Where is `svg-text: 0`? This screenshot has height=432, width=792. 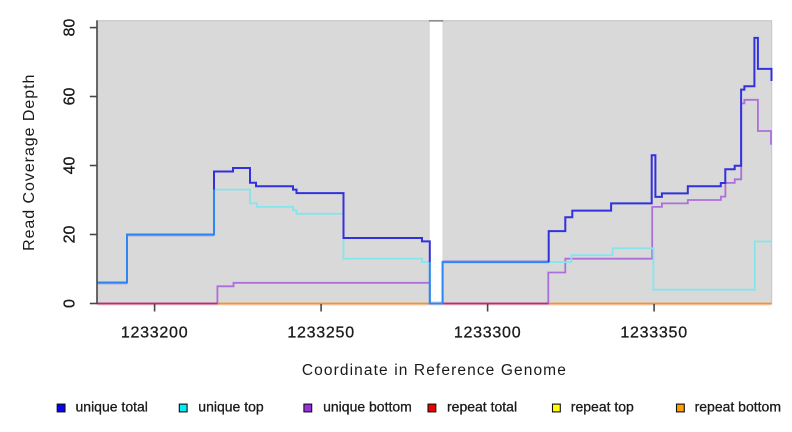
svg-text: 0 is located at coordinates (70, 303).